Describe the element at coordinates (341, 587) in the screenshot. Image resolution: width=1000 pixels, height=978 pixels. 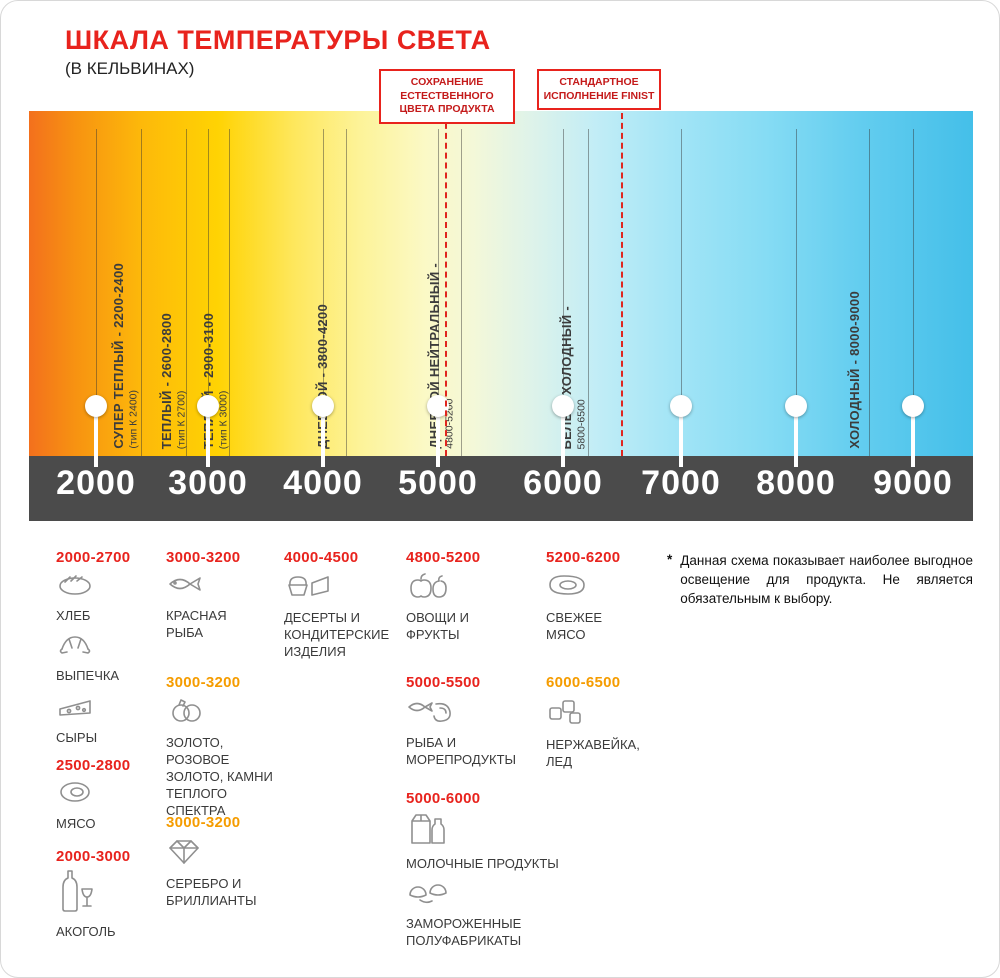
I see `cupcake-cake-icon` at that location.